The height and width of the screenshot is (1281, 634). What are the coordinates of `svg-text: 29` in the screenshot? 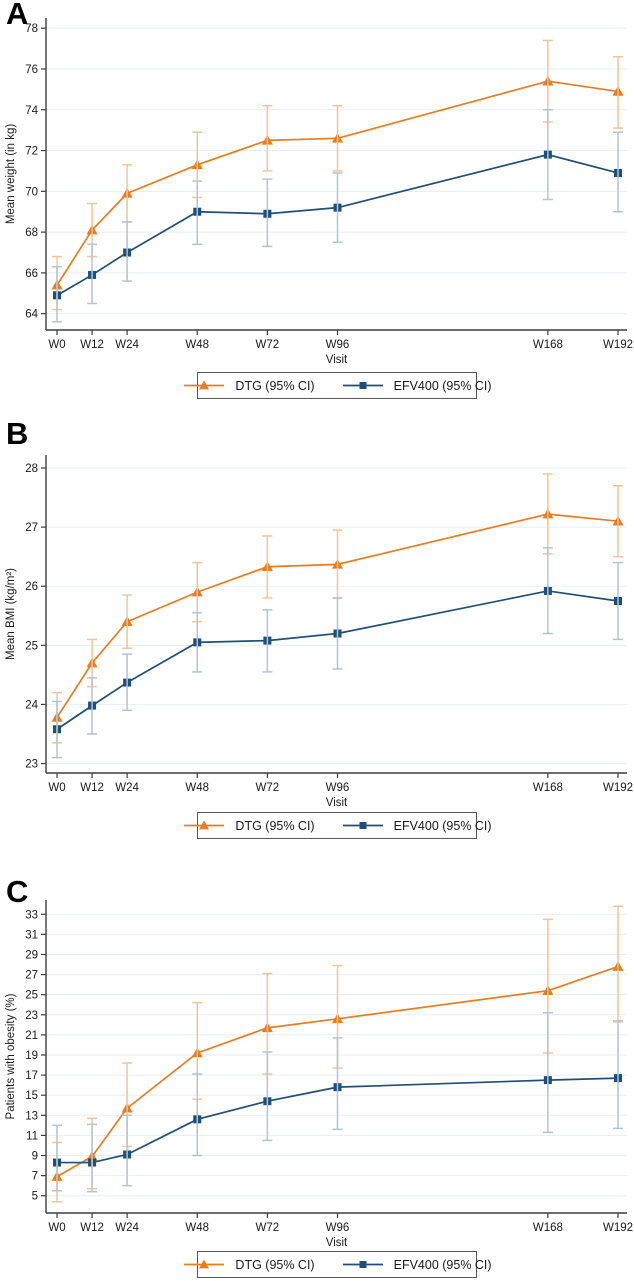 It's located at (31, 955).